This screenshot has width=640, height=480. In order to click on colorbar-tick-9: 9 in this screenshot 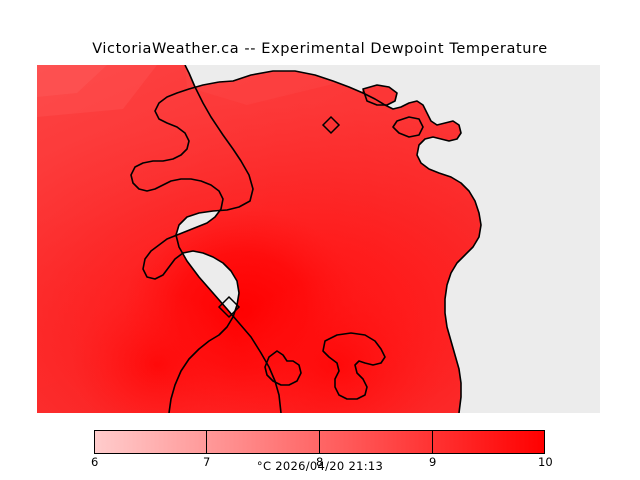, I will do `click(433, 462)`.